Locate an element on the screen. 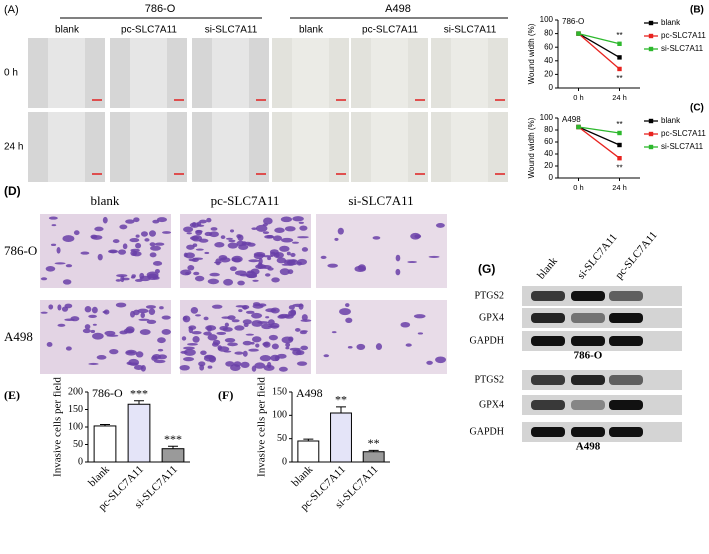 Image resolution: width=709 pixels, height=554 pixels. row-label: PTGS2 is located at coordinates (489, 295).